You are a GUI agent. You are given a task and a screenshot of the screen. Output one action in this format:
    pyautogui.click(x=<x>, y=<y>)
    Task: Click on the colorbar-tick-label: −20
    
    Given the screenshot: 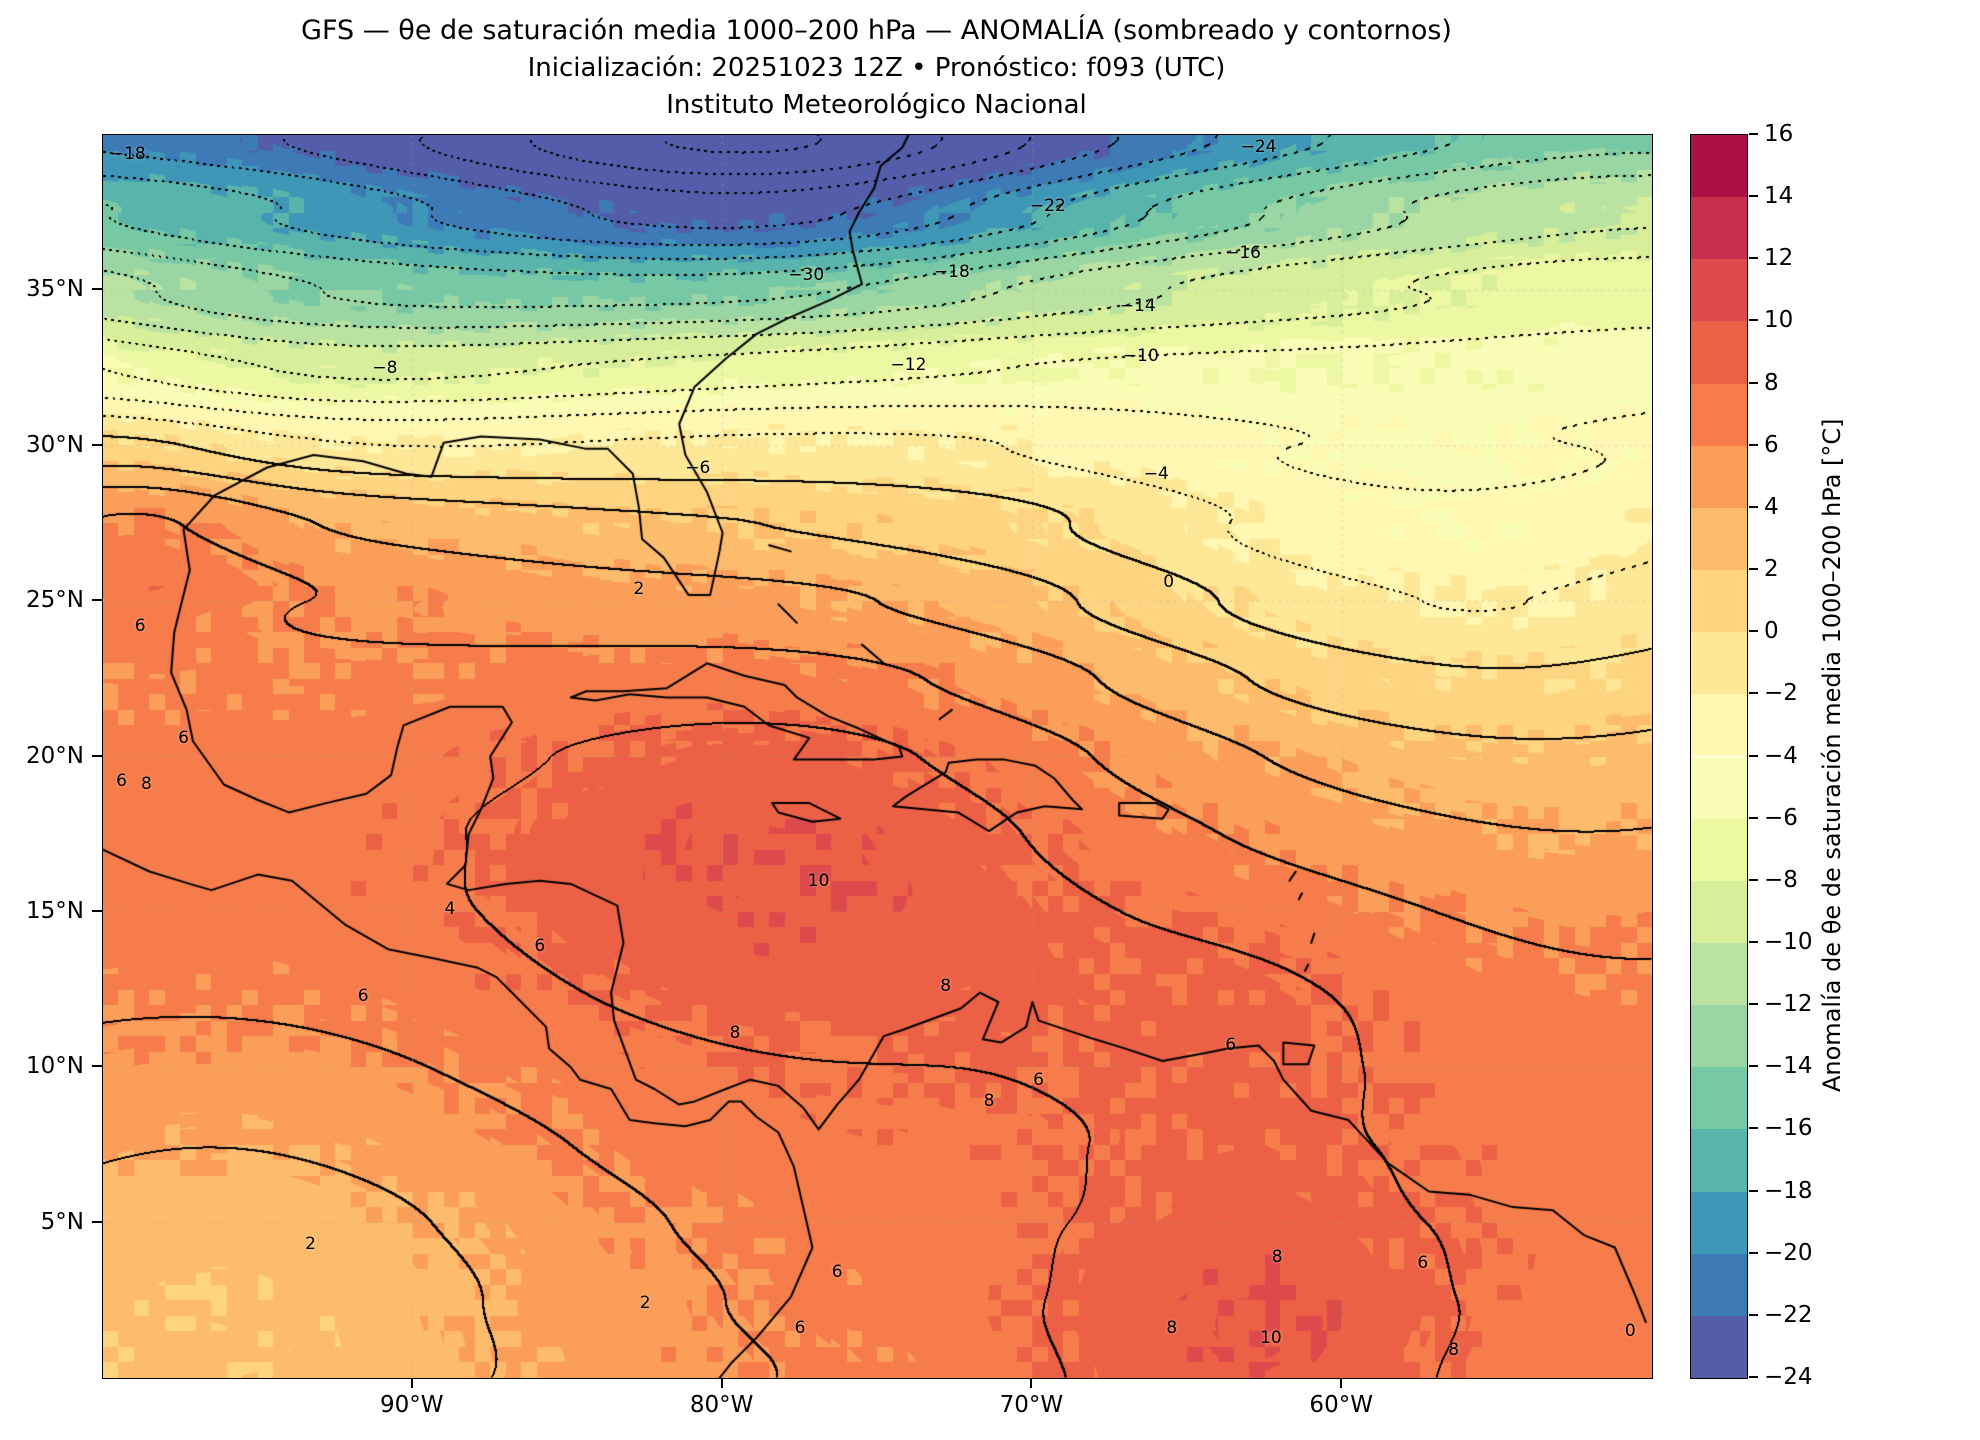 What is the action you would take?
    pyautogui.click(x=1788, y=1252)
    